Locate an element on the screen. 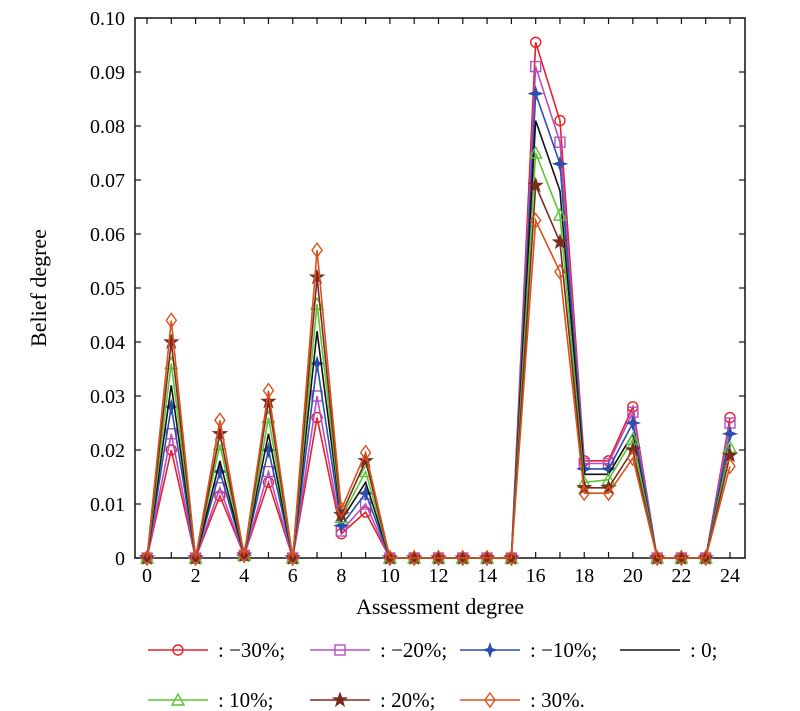 Image resolution: width=800 pixels, height=711 pixels. y-tick-label: 0.07 is located at coordinates (107, 181).